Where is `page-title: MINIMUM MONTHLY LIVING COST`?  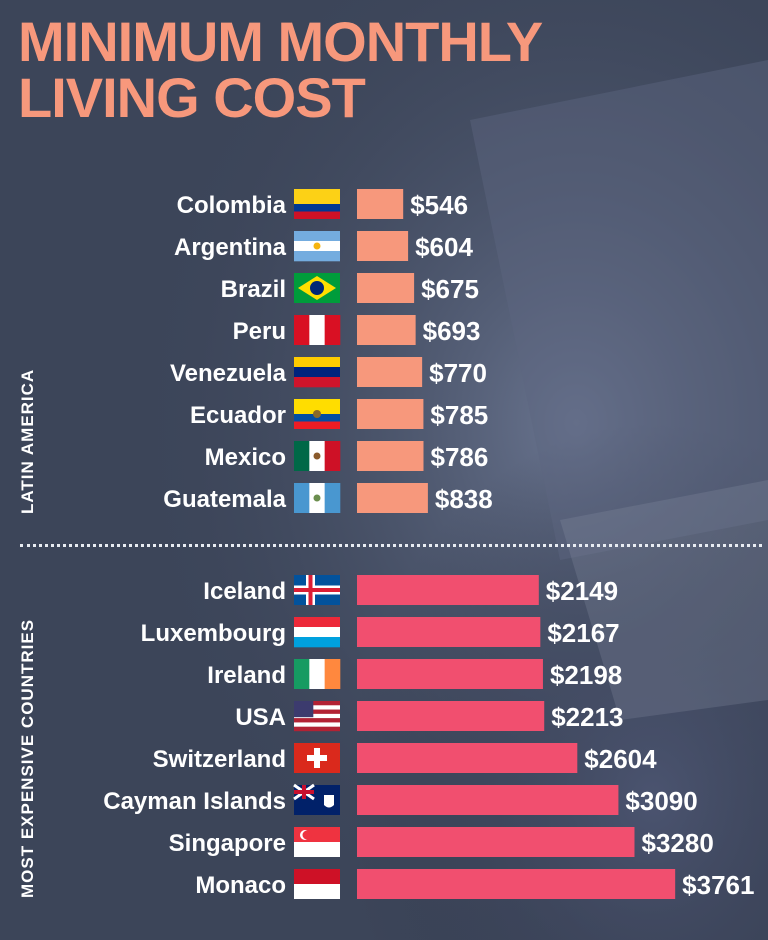 page-title: MINIMUM MONTHLY LIVING COST is located at coordinates (280, 69).